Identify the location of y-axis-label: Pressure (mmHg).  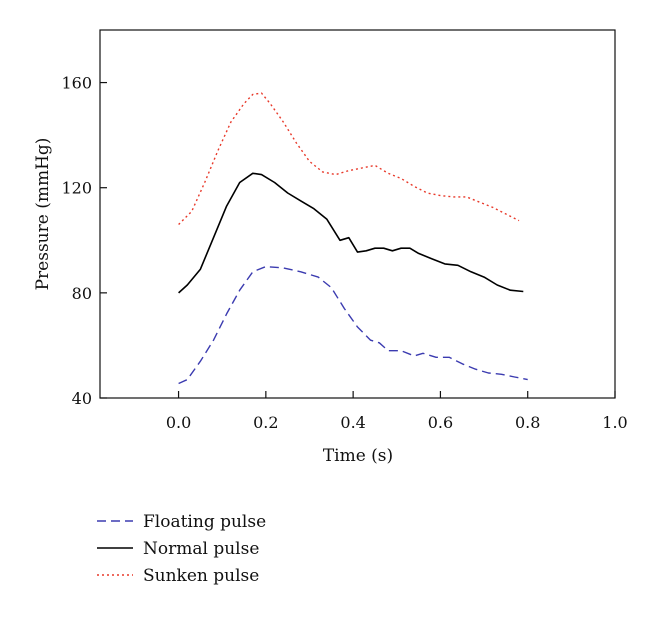
(43, 214).